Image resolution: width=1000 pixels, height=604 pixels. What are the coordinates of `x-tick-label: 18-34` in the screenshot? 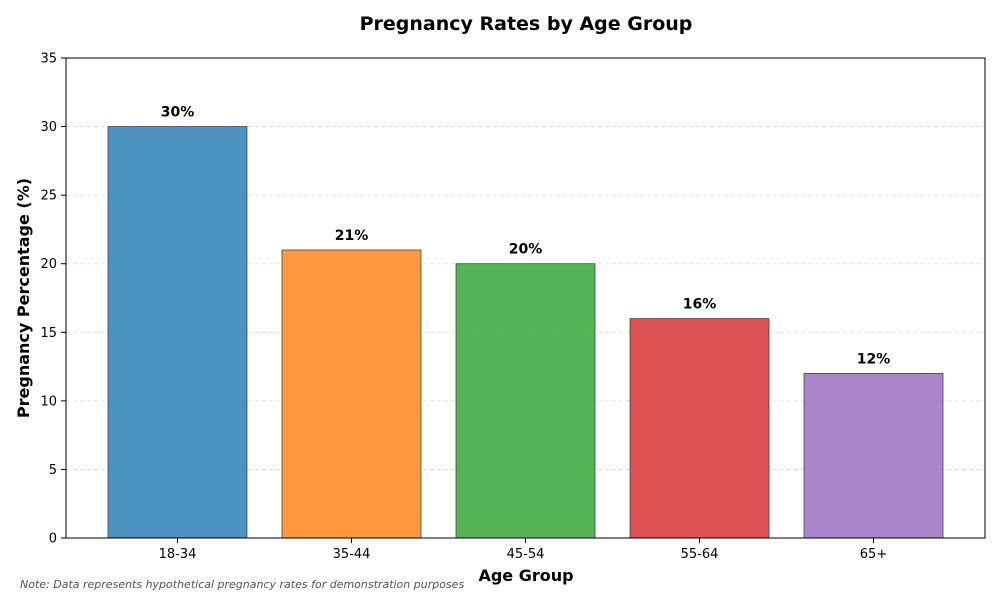 It's located at (178, 554).